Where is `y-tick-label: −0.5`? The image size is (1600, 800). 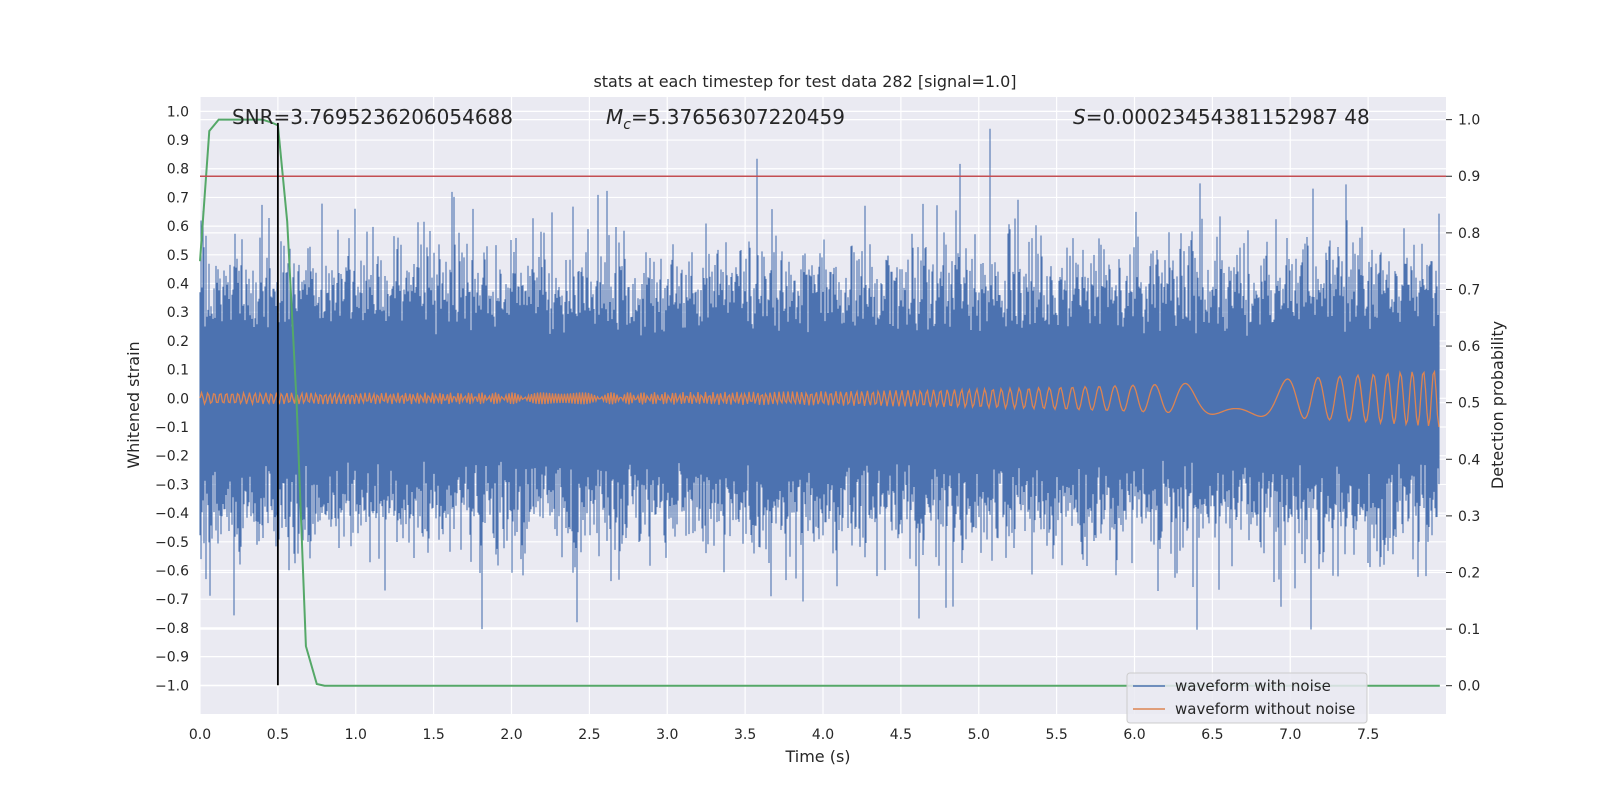
y-tick-label: −0.5 is located at coordinates (172, 543).